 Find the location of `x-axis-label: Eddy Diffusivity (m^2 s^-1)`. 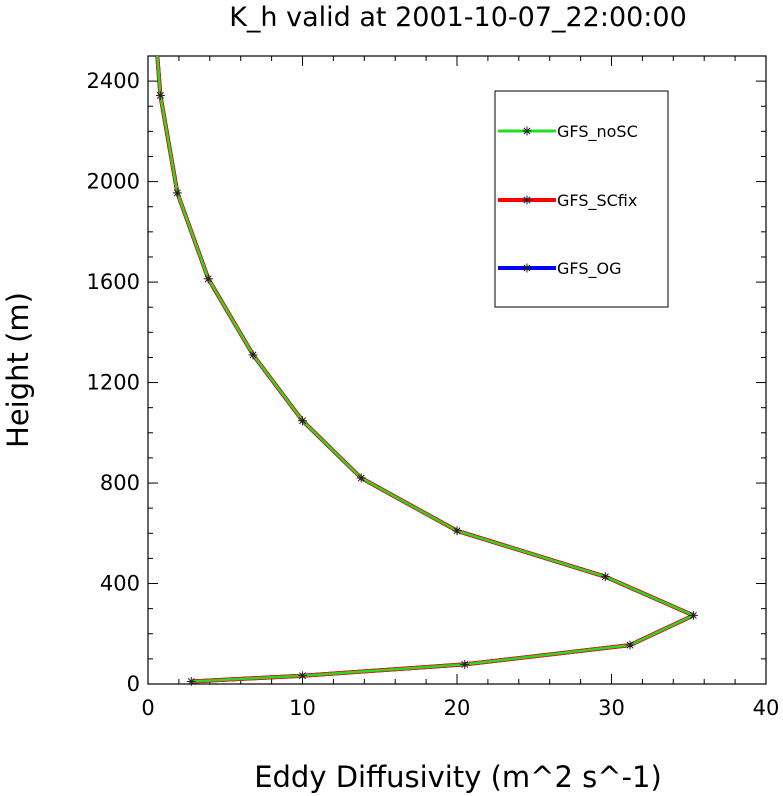

x-axis-label: Eddy Diffusivity (m^2 s^-1) is located at coordinates (458, 777).